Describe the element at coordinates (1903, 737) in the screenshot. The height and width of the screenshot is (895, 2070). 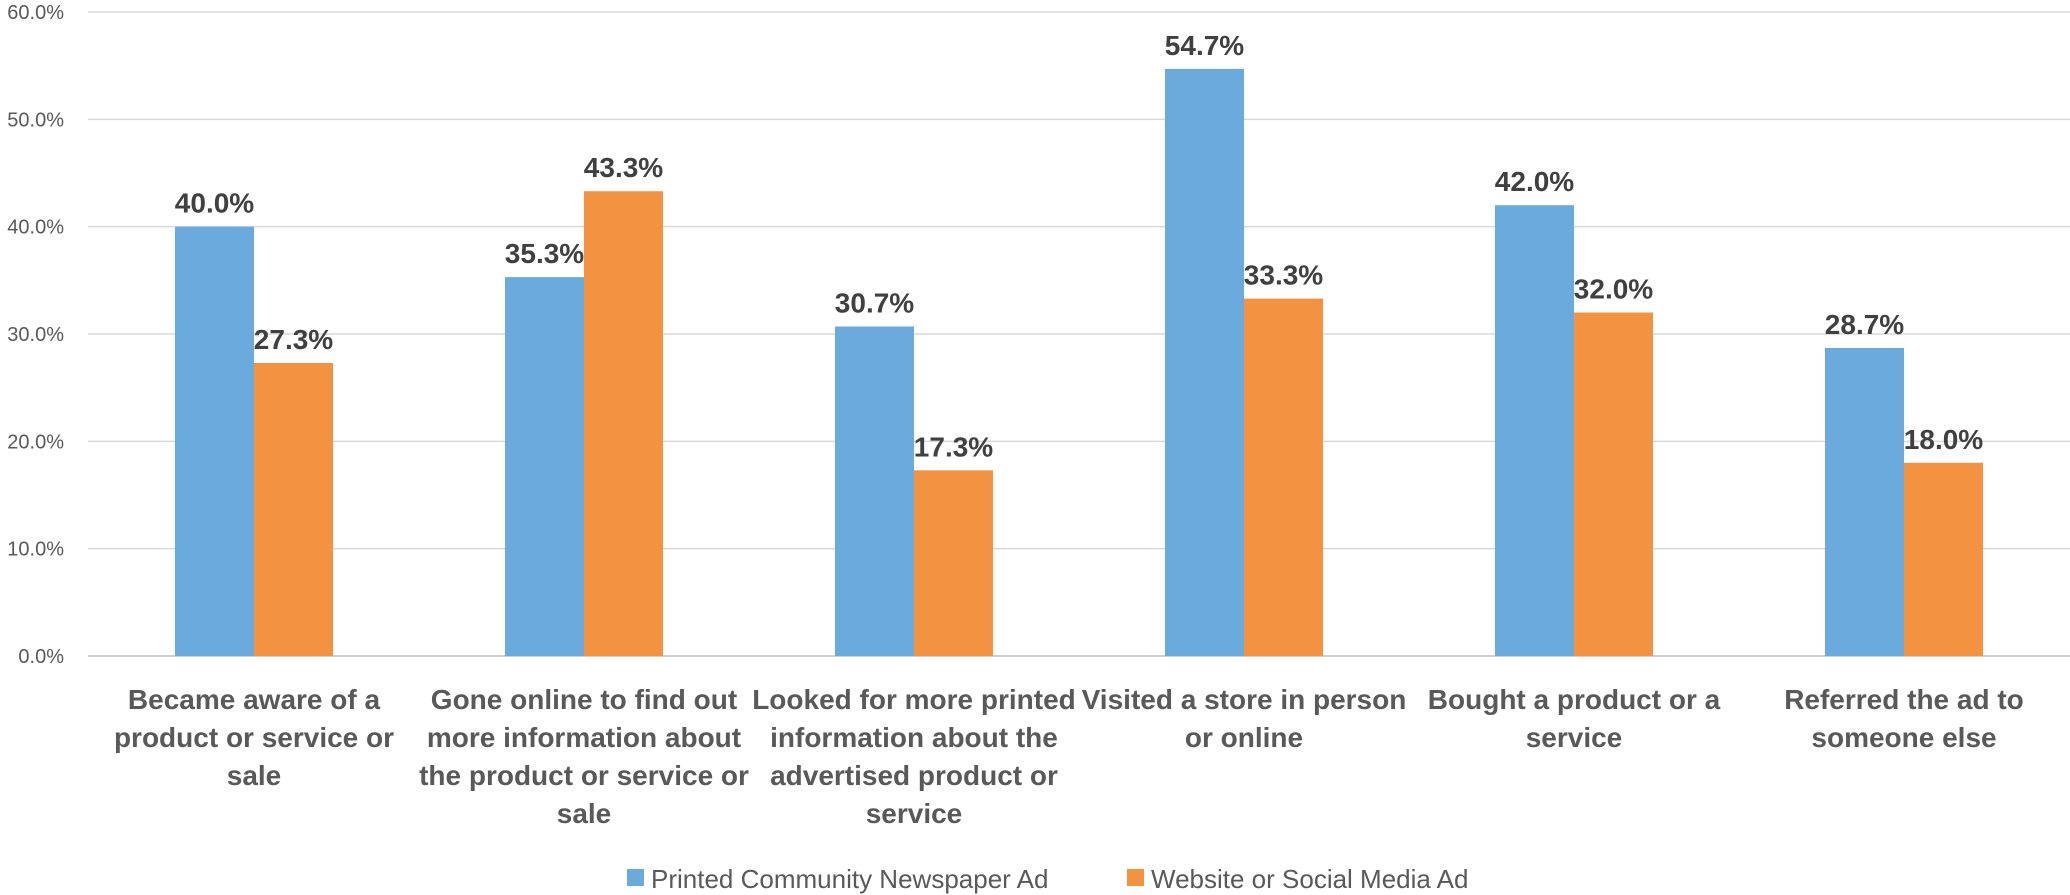
I see `category-label: someone else` at that location.